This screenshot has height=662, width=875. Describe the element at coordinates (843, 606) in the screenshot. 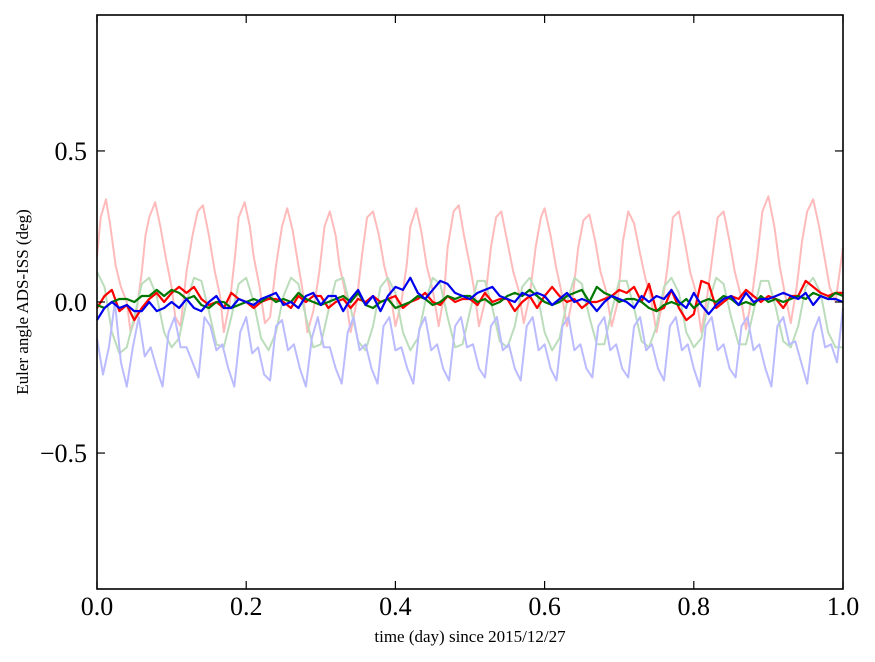

I see `x-tick-label: 1.0` at that location.